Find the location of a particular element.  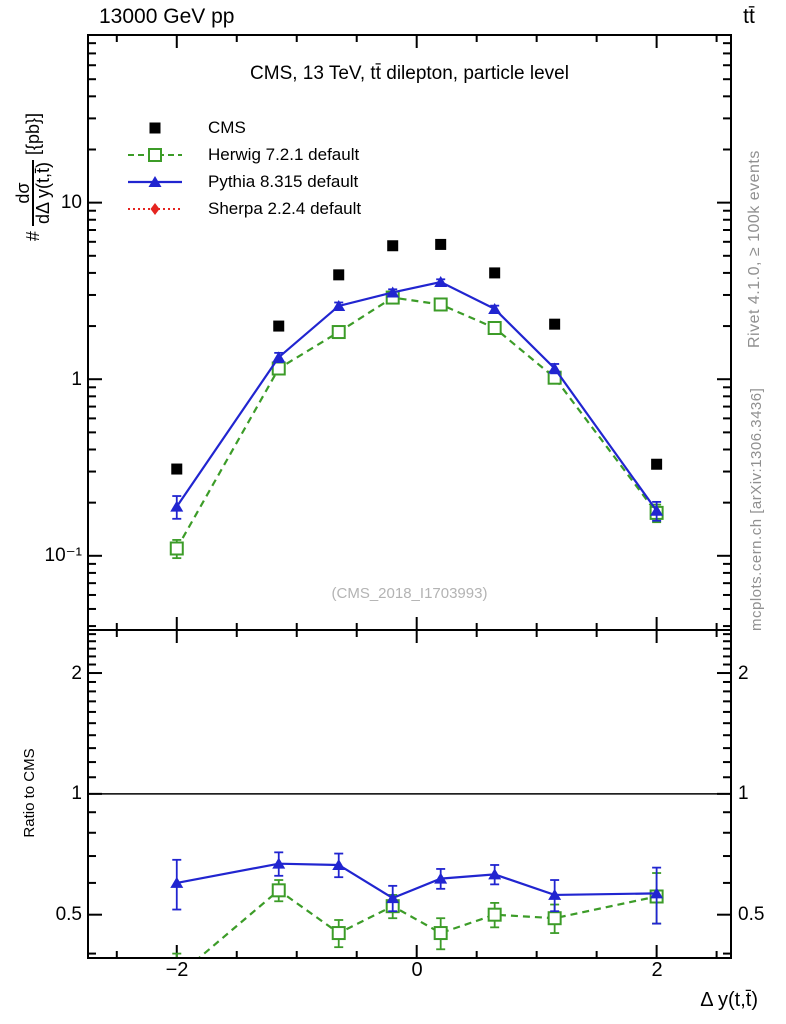

x-tick-2: 2 is located at coordinates (657, 970).